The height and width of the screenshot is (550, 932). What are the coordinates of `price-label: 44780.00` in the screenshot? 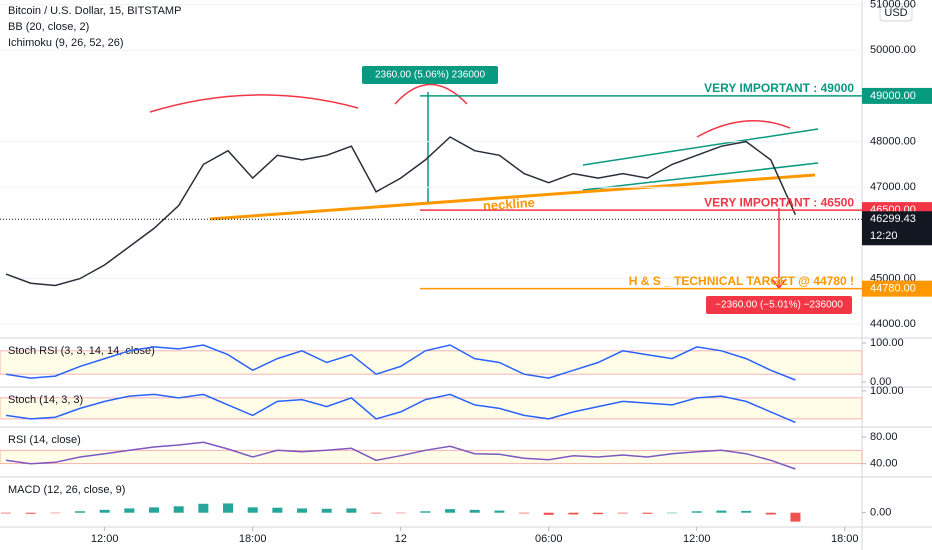 It's located at (893, 289).